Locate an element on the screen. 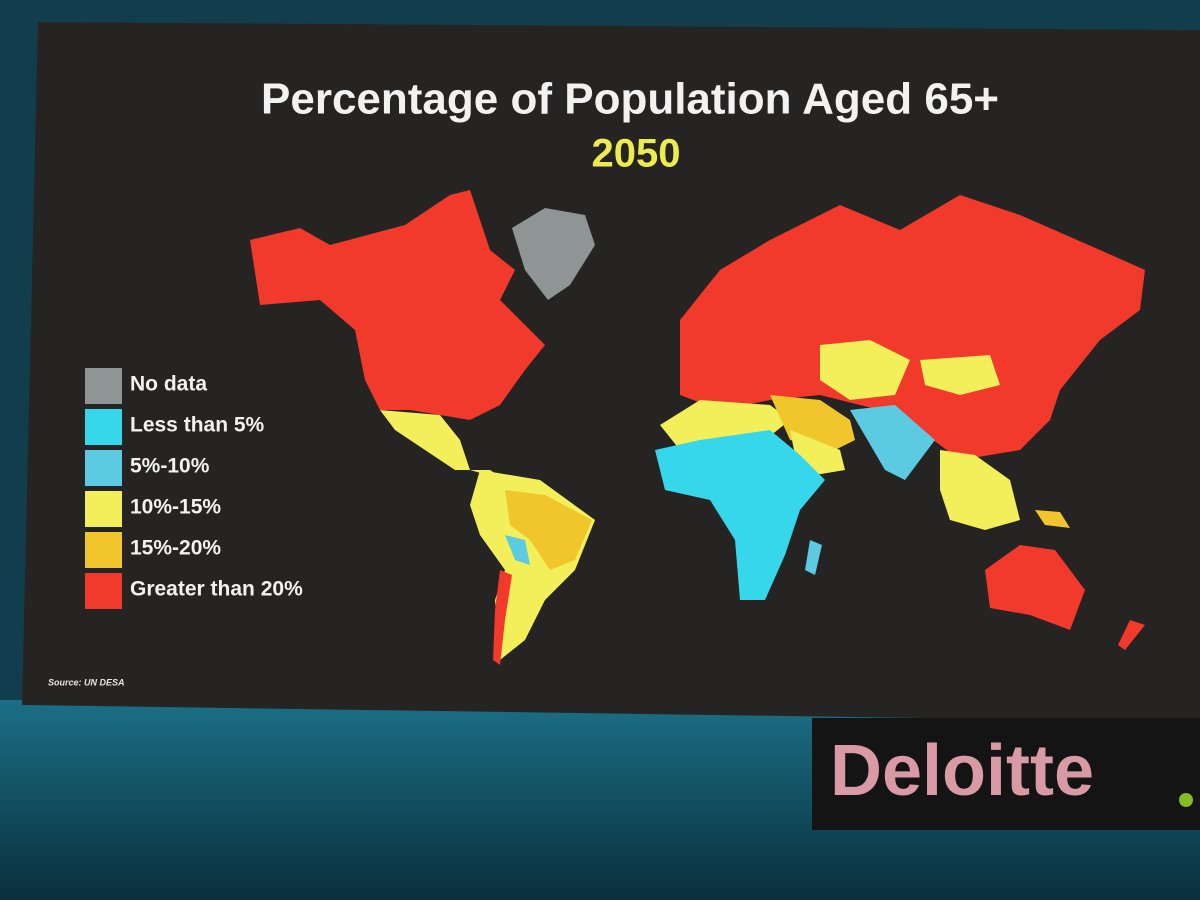 This screenshot has width=1200, height=900. title: Percentage of Population Aged 65+ is located at coordinates (630, 99).